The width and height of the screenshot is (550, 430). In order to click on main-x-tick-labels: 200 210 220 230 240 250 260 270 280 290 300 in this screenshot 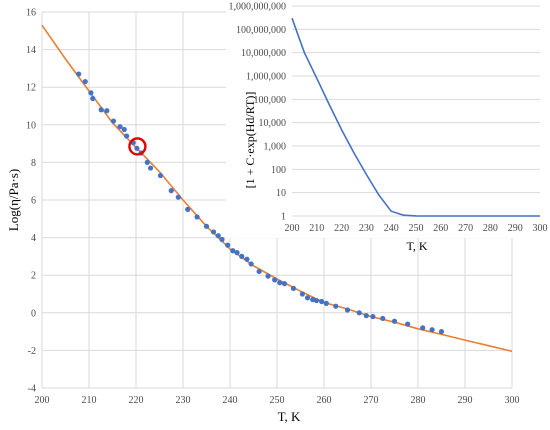, I will do `click(277, 400)`.